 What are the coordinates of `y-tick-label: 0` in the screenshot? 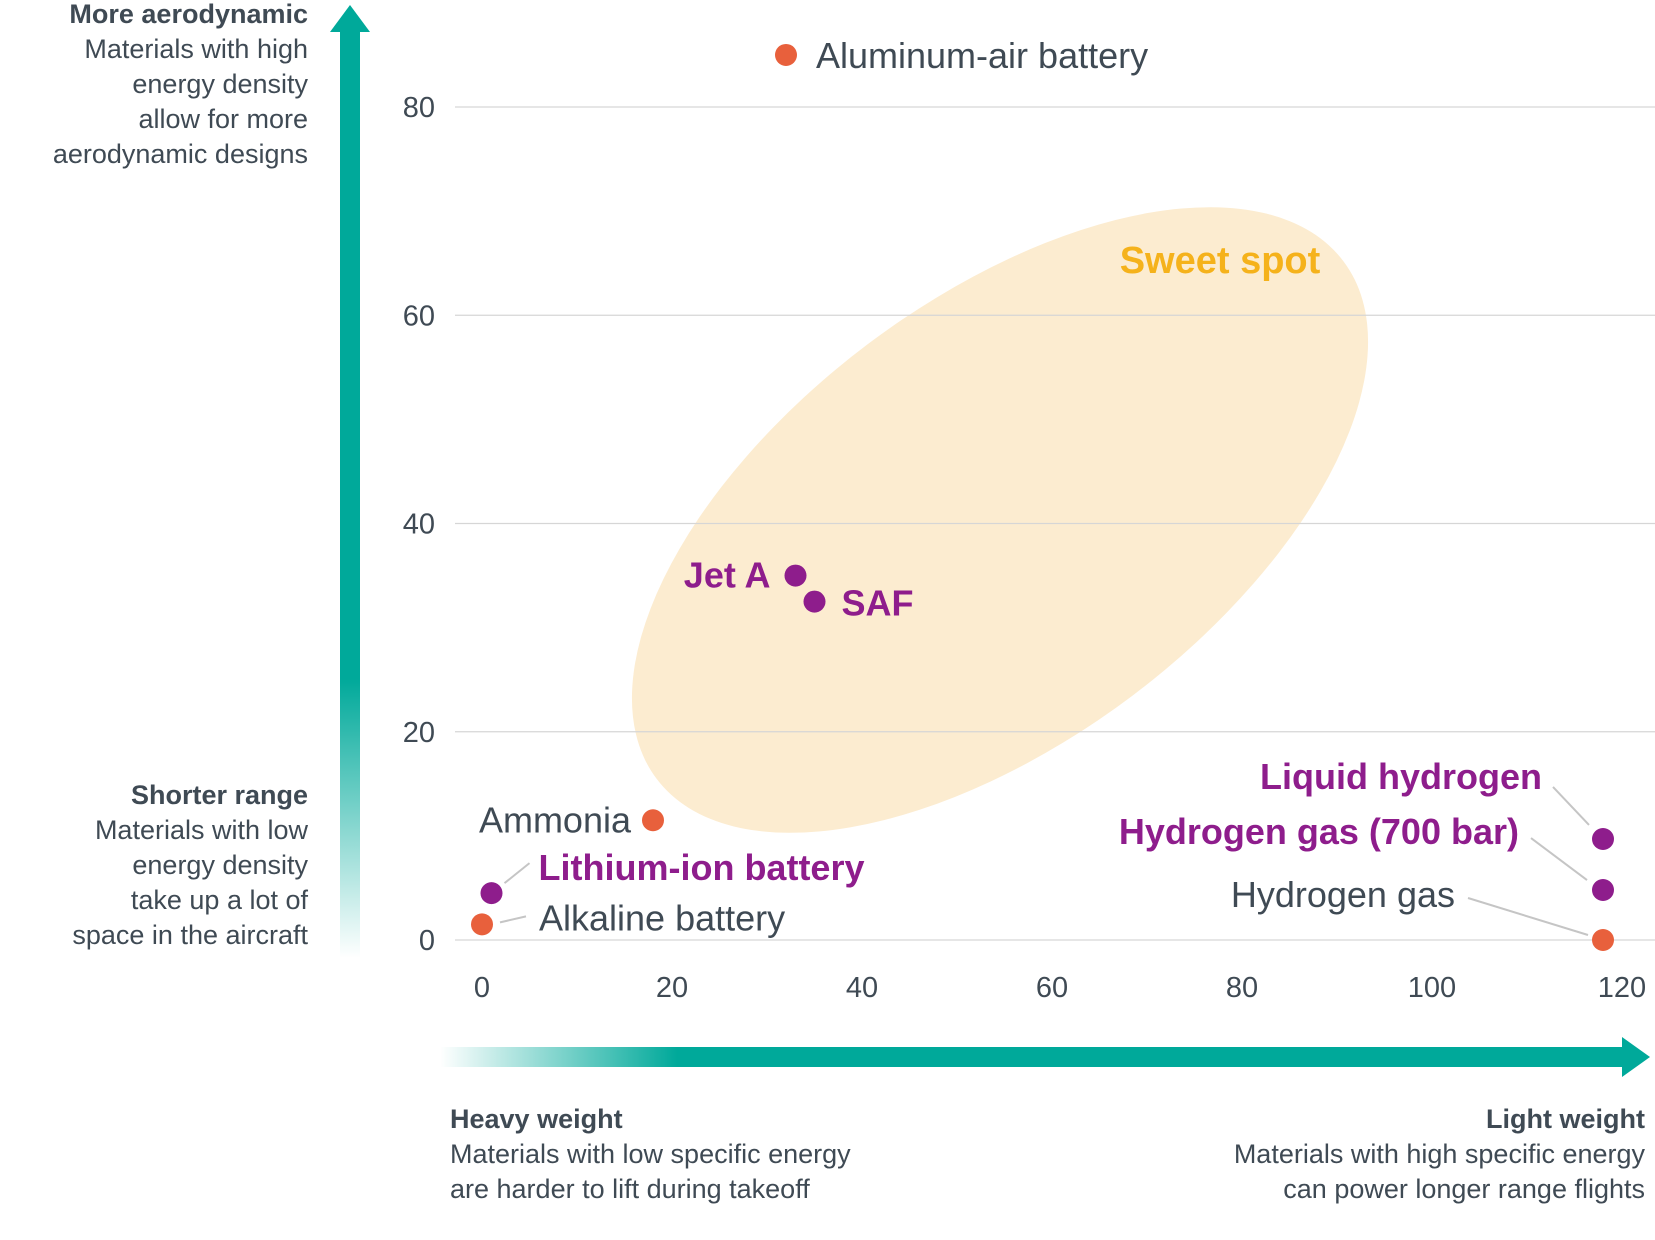 It's located at (427, 941).